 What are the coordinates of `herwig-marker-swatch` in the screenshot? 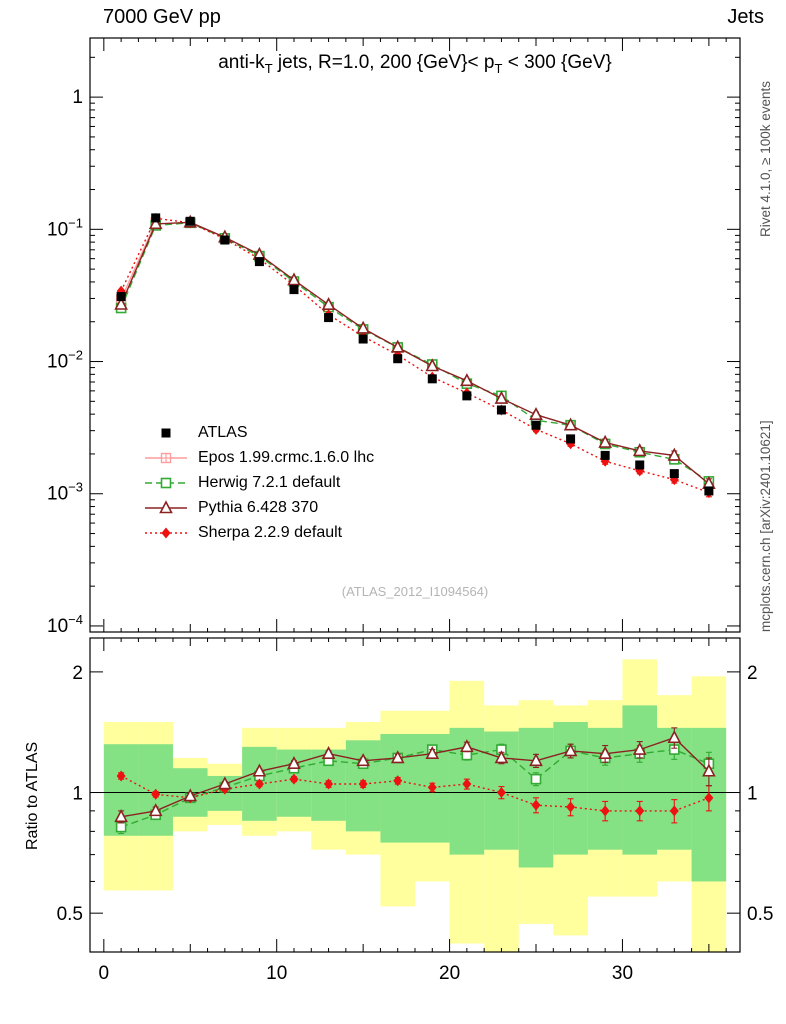 It's located at (166, 482).